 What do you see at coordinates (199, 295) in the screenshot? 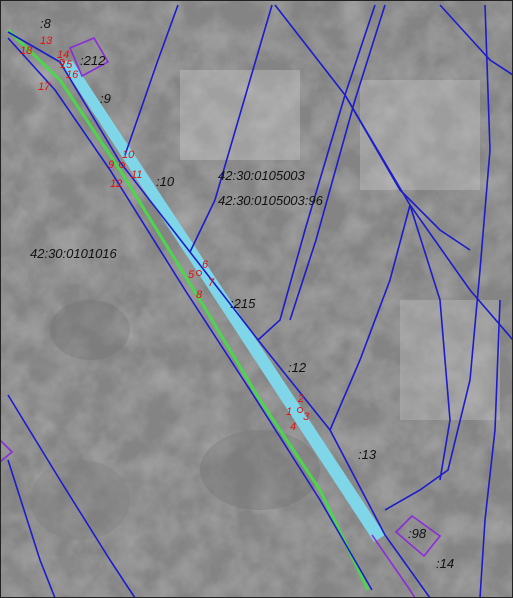
I see `point-label-8: 8` at bounding box center [199, 295].